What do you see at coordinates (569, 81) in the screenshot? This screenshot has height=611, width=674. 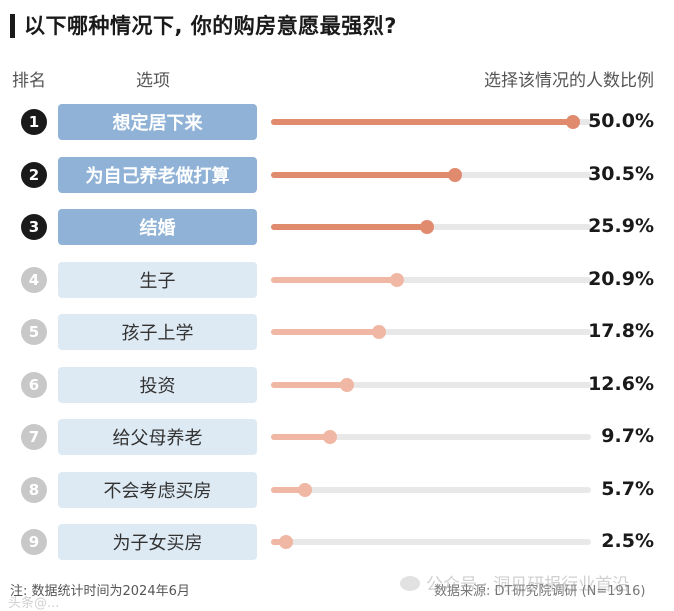 I see `header-share: 选择该情况的人数比例` at bounding box center [569, 81].